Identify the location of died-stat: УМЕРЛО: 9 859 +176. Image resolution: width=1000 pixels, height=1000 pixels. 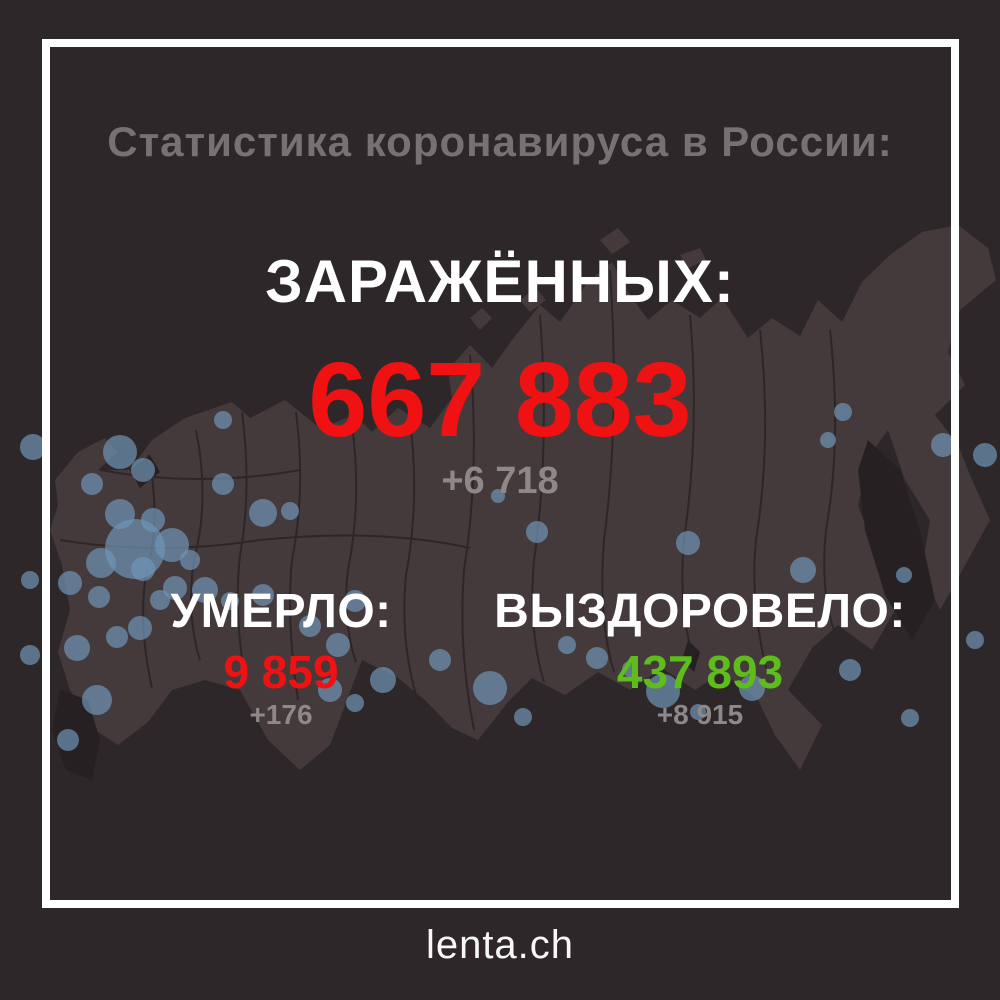
(281, 658).